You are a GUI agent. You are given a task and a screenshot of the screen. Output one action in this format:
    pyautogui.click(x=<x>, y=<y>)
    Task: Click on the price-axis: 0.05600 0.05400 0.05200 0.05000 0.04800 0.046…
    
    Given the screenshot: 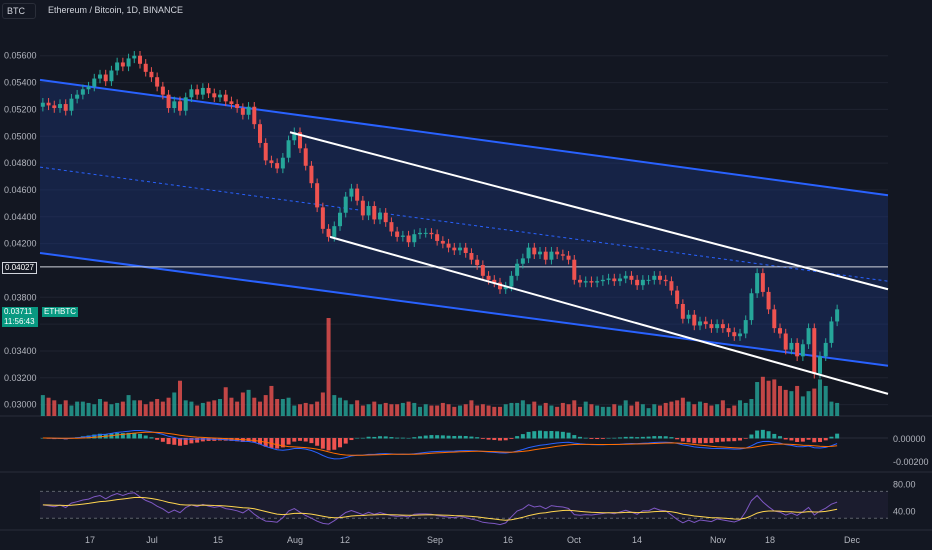 What is the action you would take?
    pyautogui.click(x=20, y=230)
    